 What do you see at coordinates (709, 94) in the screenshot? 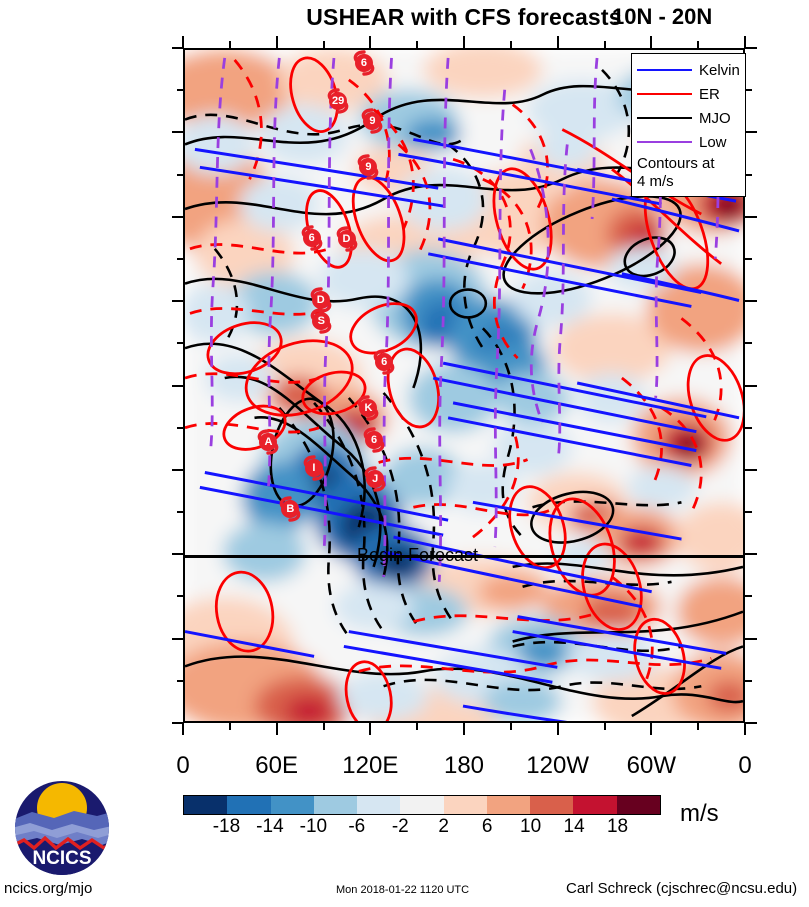
I see `legend-label-er: ER` at bounding box center [709, 94].